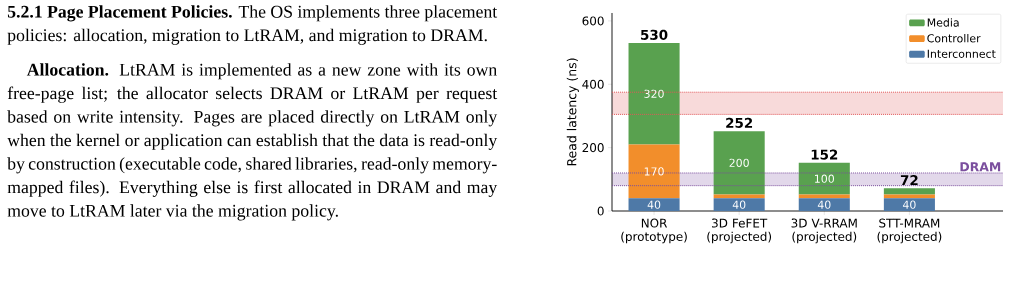 This screenshot has width=1010, height=289. Describe the element at coordinates (980, 167) in the screenshot. I see `ref-line-label: DRAM` at that location.